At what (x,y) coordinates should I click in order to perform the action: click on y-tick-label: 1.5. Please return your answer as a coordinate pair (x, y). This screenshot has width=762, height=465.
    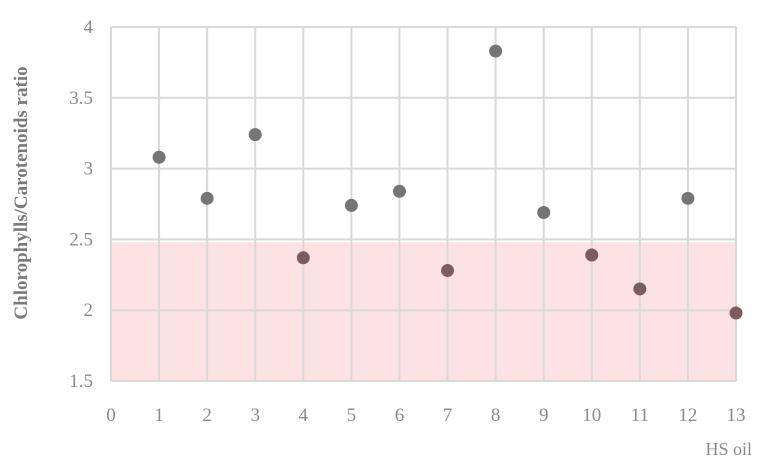
    Looking at the image, I should click on (81, 381).